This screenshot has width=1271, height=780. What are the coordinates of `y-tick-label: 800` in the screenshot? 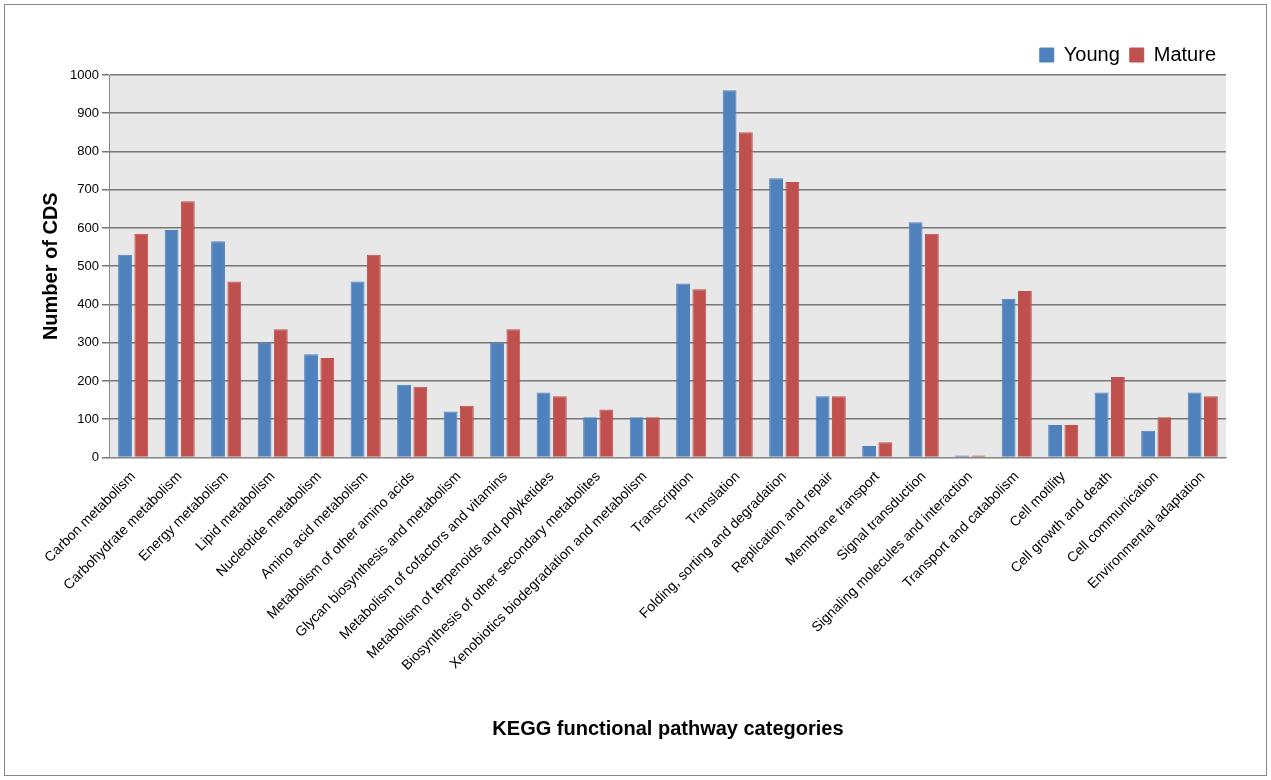 It's located at (88, 151).